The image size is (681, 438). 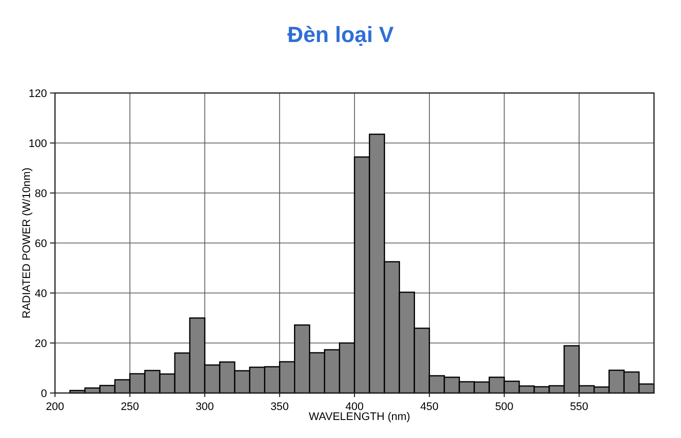 I want to click on y-tick-label: 60, so click(x=40, y=244).